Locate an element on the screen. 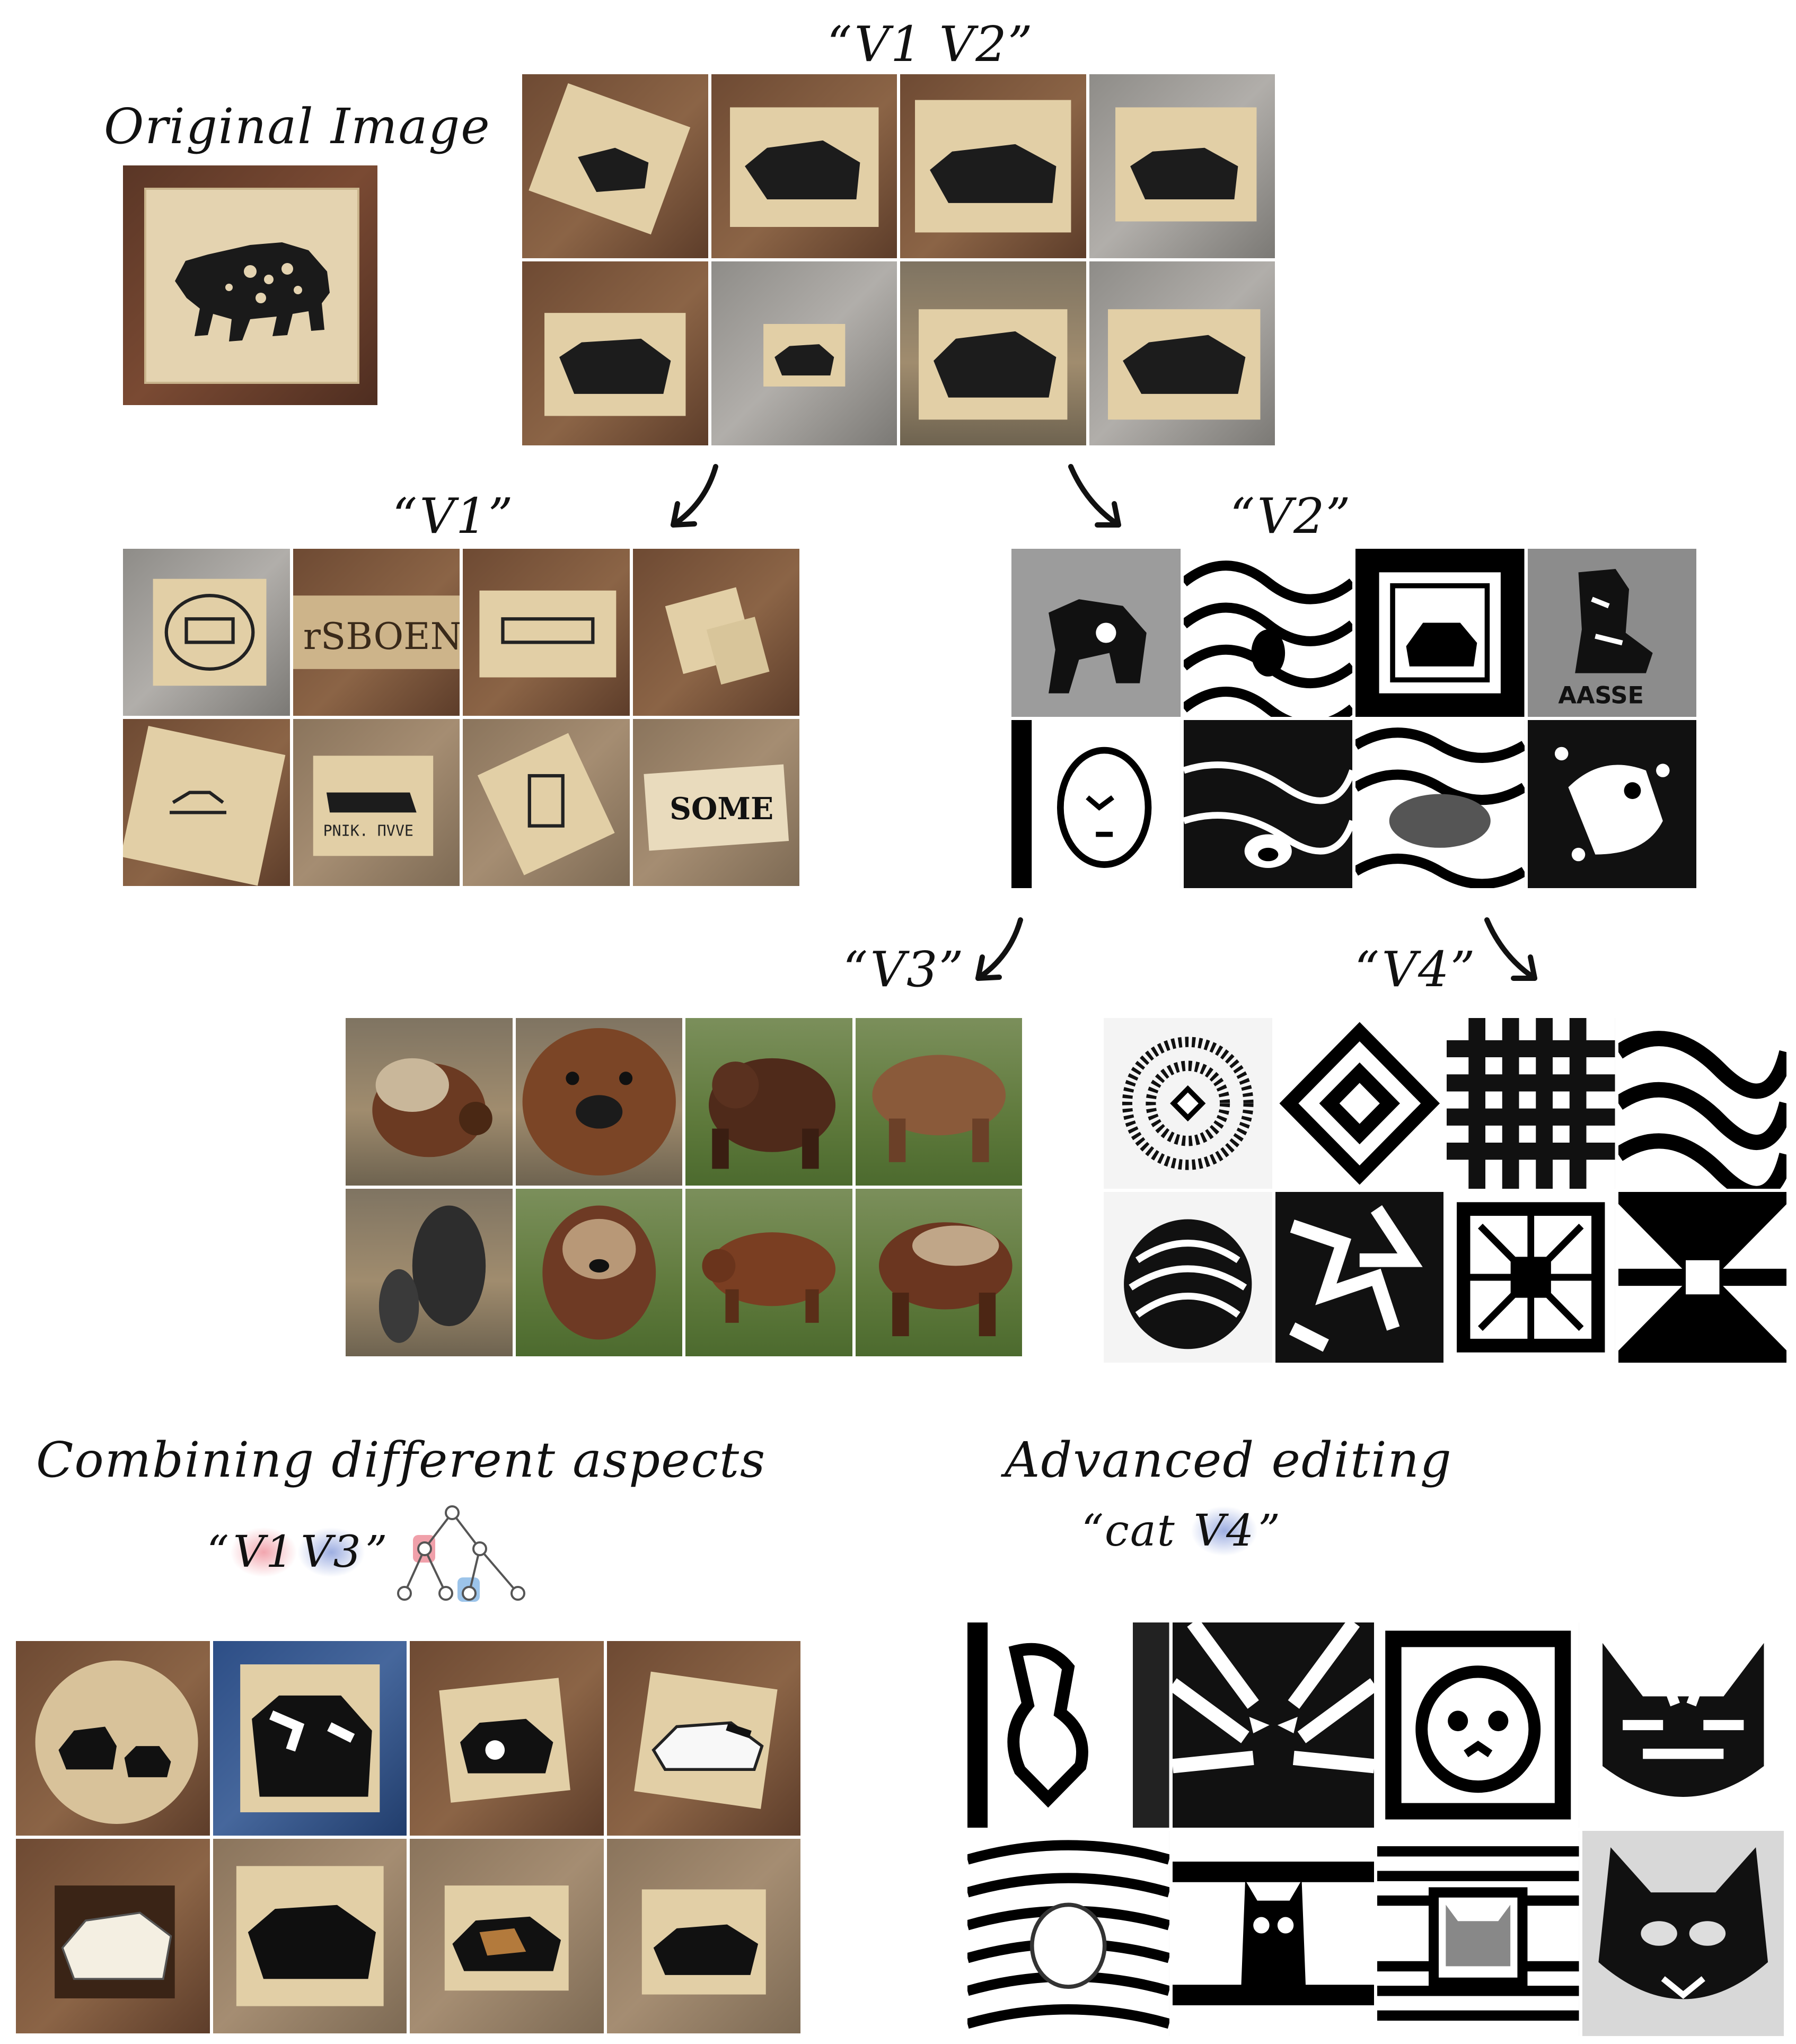 The image size is (1796, 2044). prompt-text: “cat is located at coordinates (1136, 1531).